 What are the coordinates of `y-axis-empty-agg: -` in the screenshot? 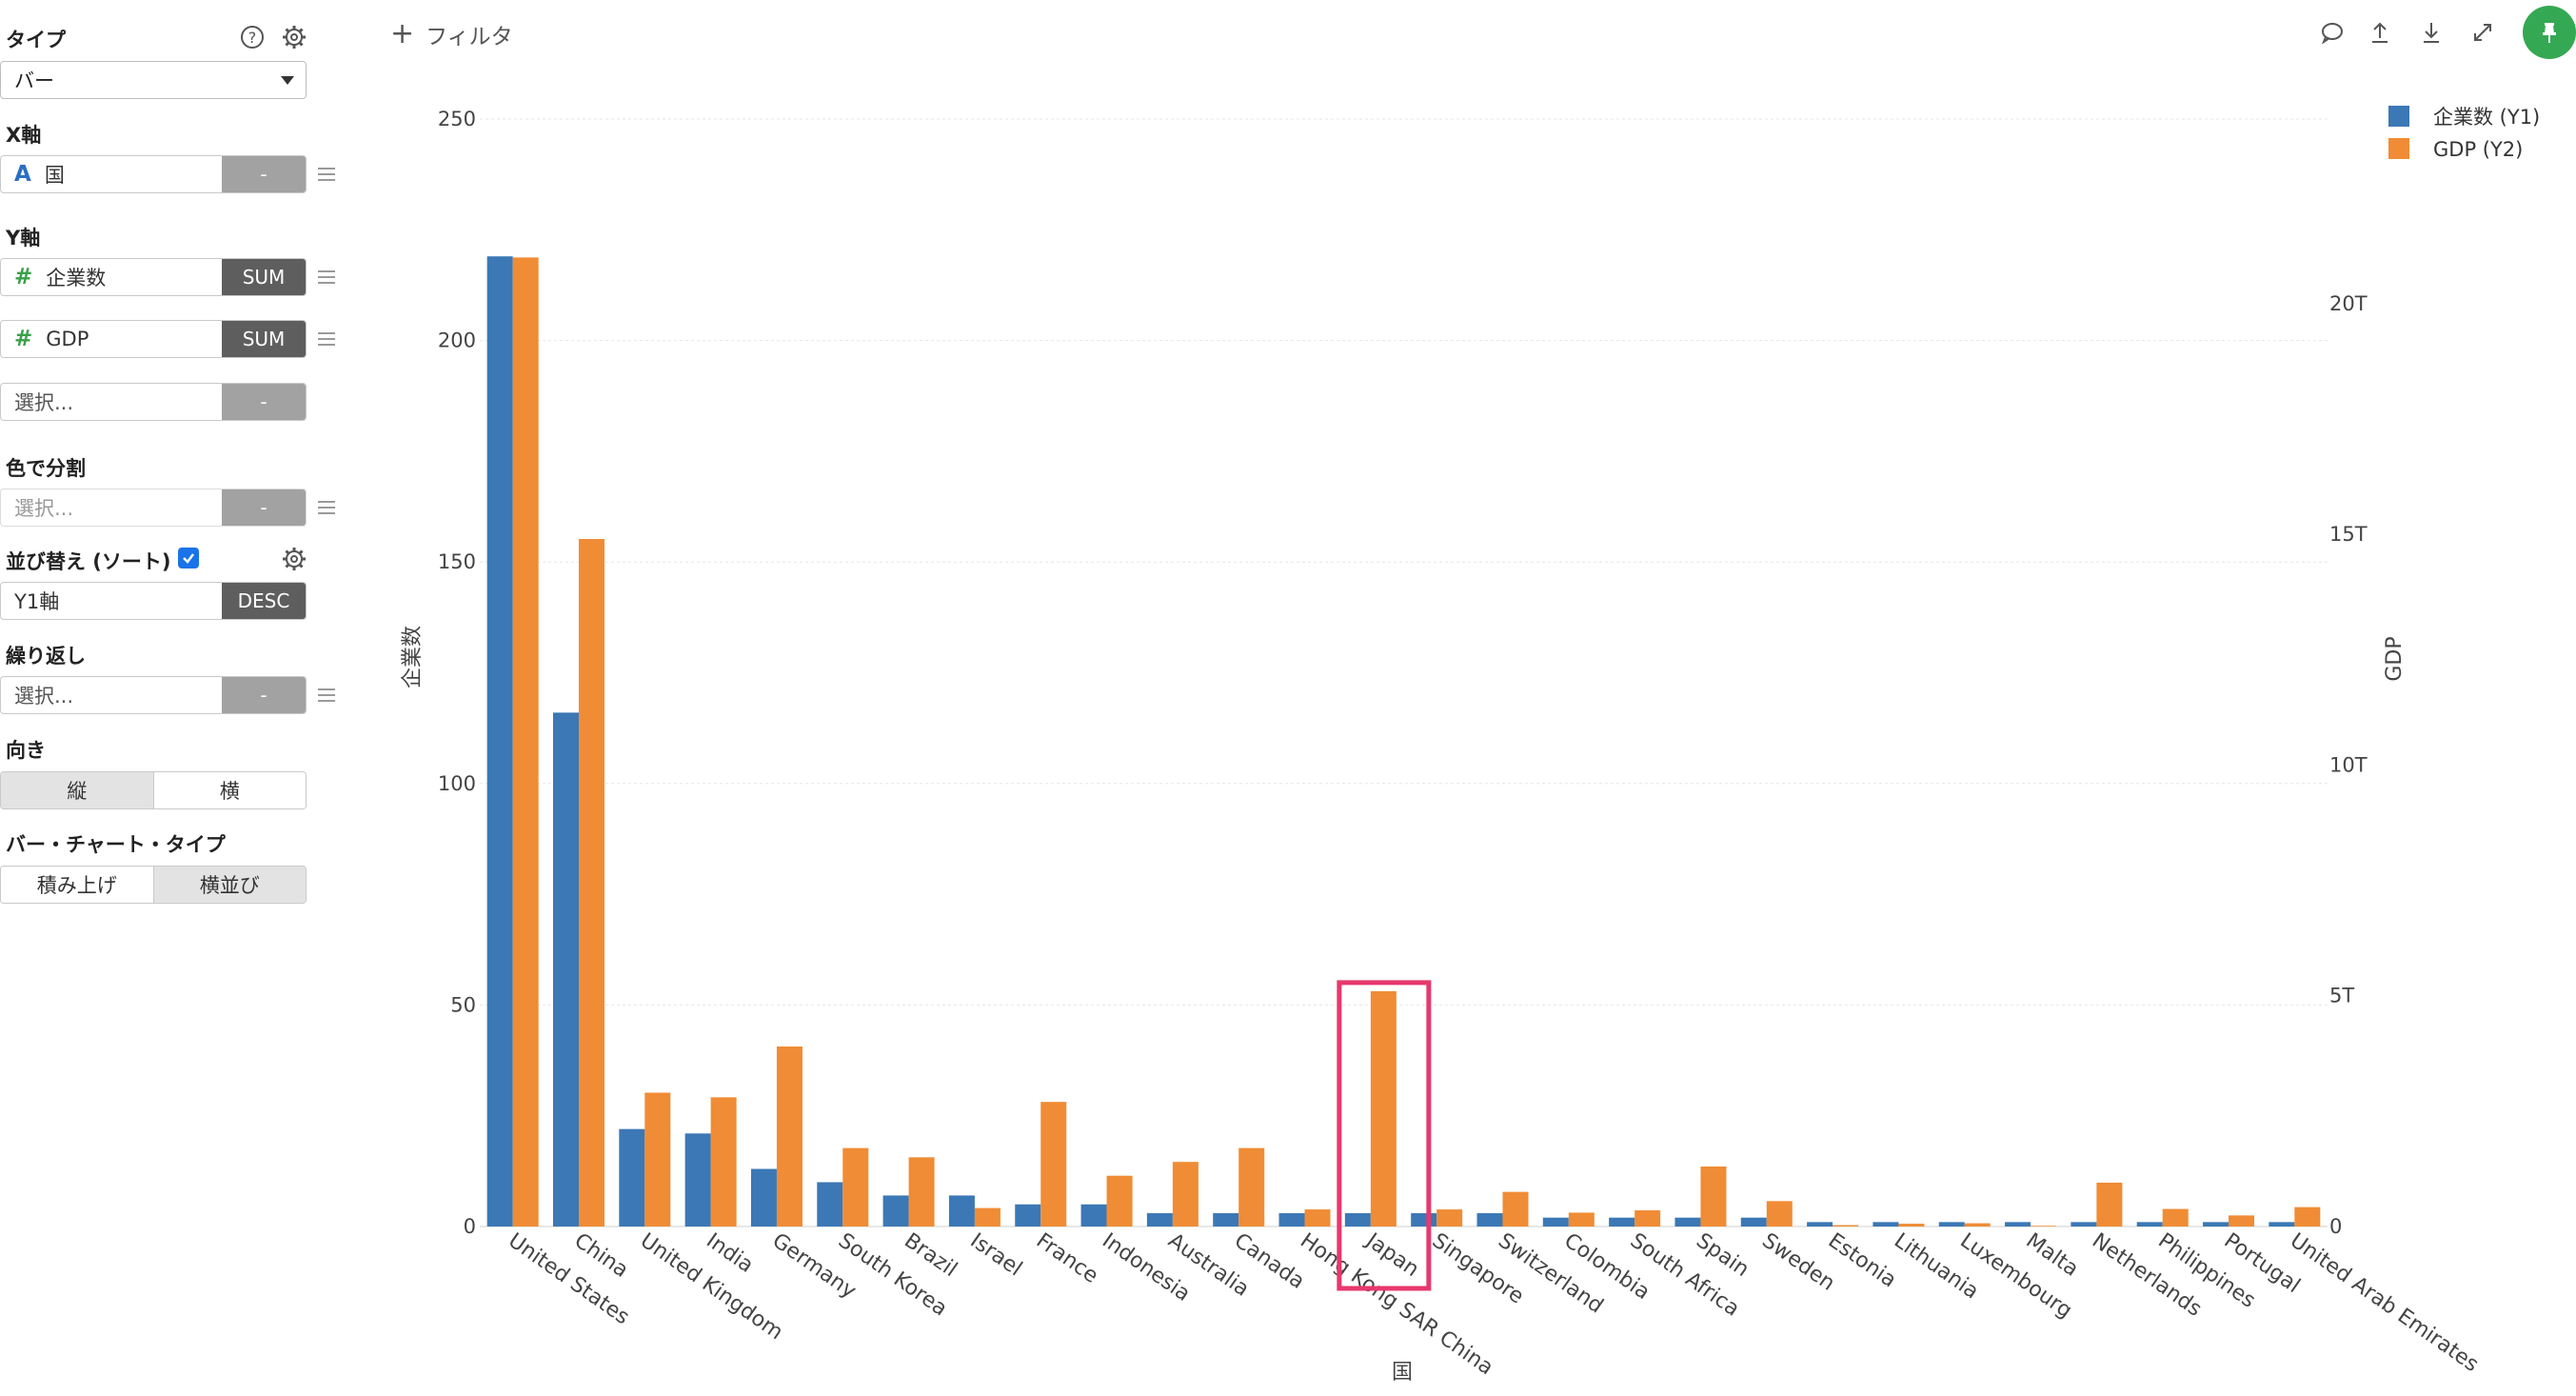 It's located at (264, 402).